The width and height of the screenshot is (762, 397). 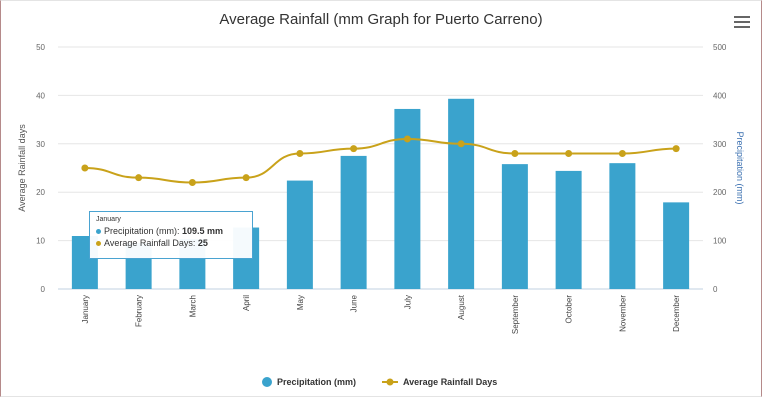 What do you see at coordinates (85, 309) in the screenshot?
I see `x-category-label: January` at bounding box center [85, 309].